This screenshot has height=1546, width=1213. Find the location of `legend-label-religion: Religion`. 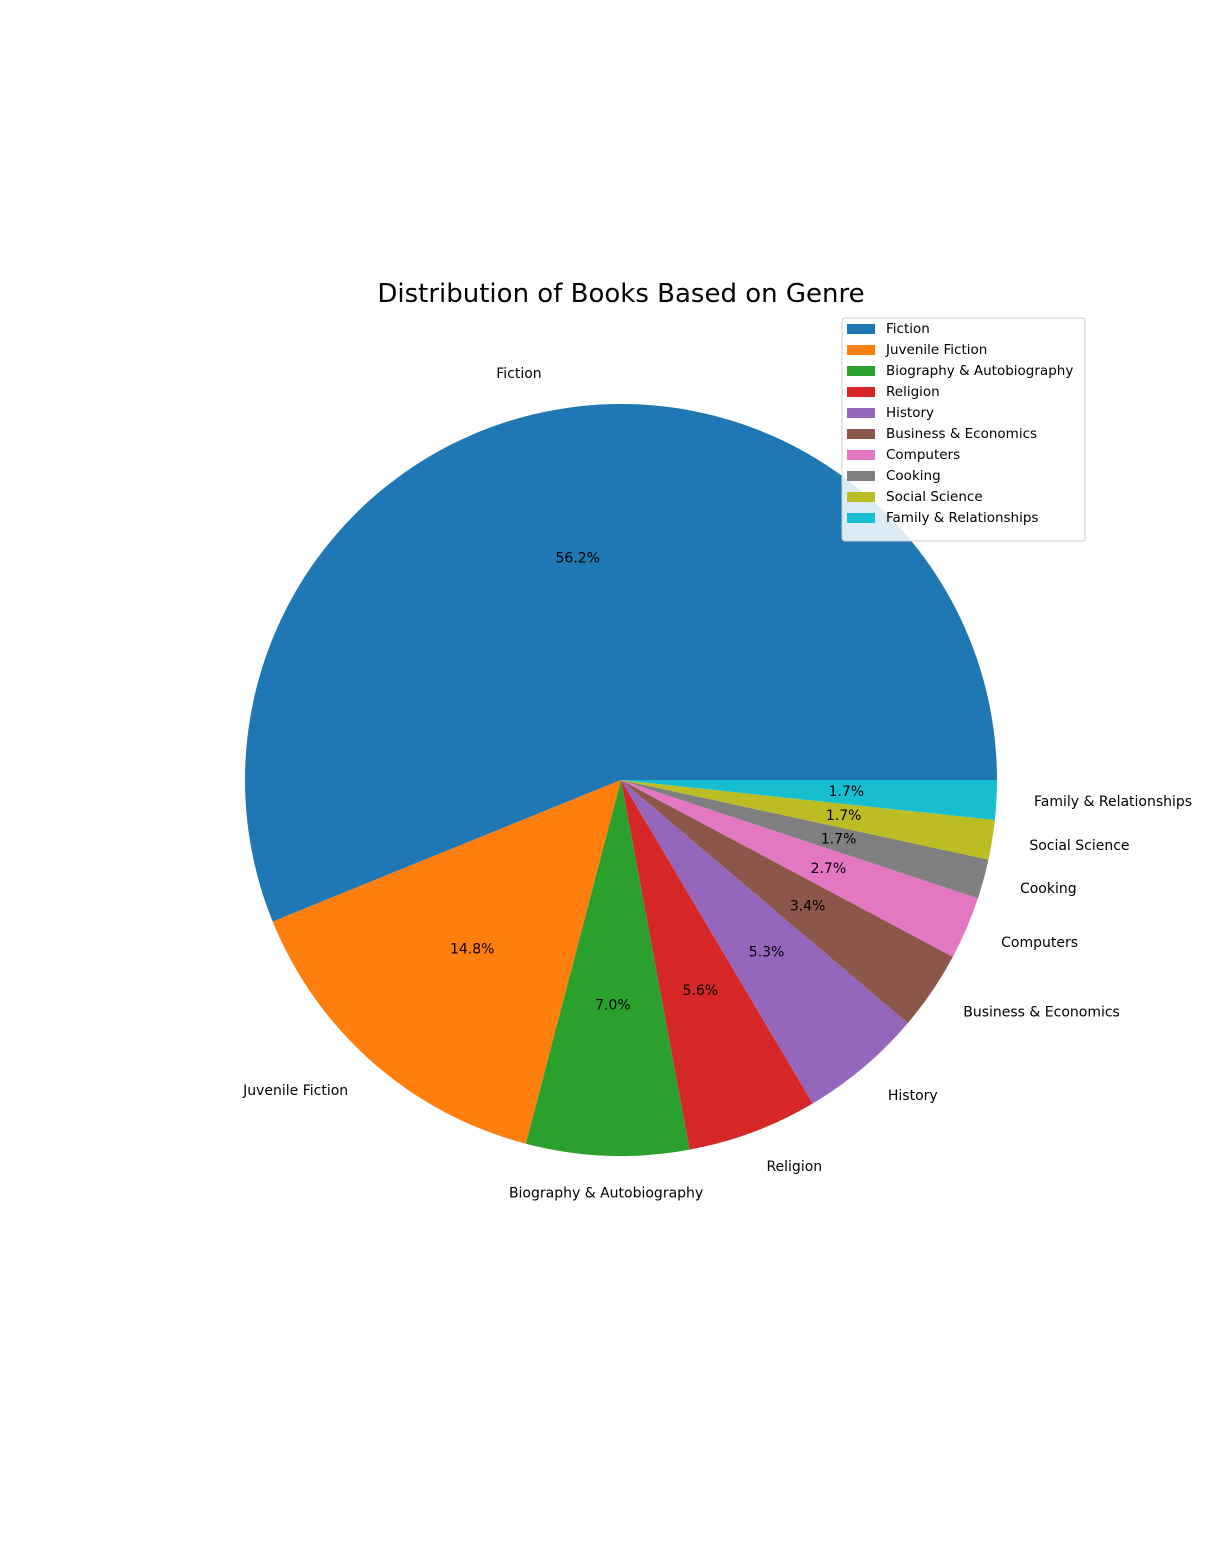

legend-label-religion: Religion is located at coordinates (913, 392).